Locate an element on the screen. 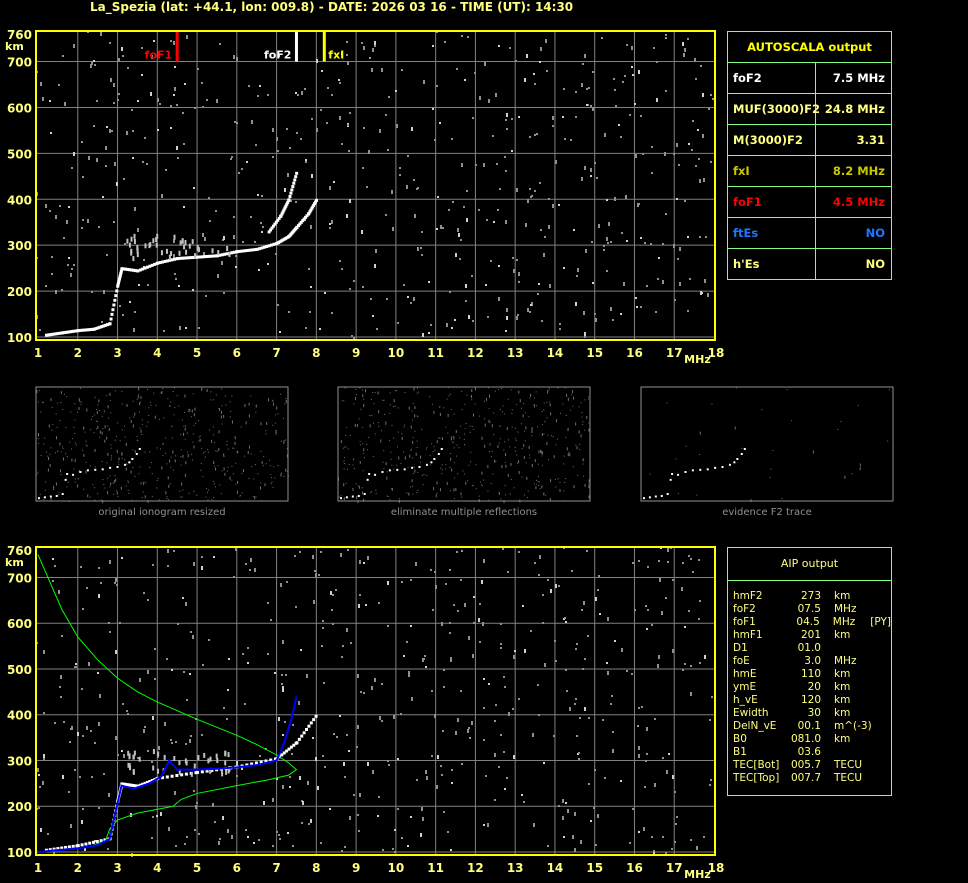  aip-cell: Ewidth is located at coordinates (751, 713).